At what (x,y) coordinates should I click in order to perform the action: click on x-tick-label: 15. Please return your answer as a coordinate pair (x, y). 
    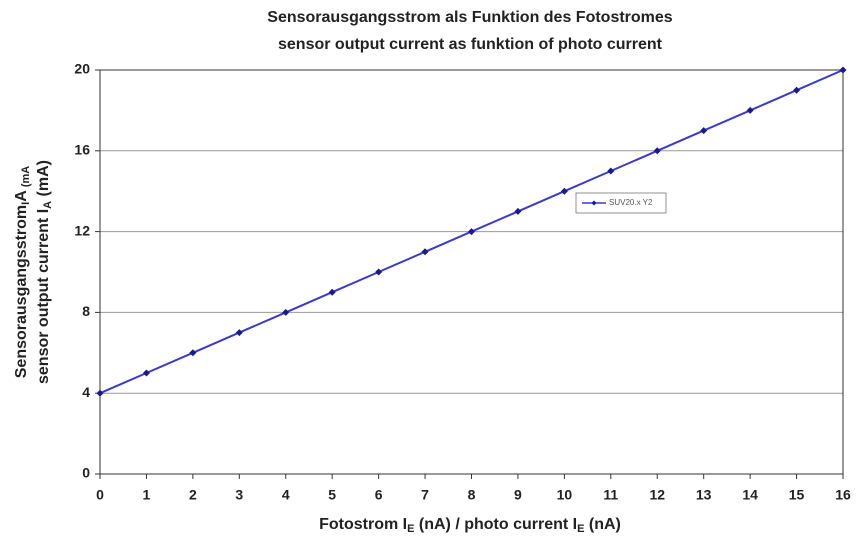
    Looking at the image, I should click on (797, 495).